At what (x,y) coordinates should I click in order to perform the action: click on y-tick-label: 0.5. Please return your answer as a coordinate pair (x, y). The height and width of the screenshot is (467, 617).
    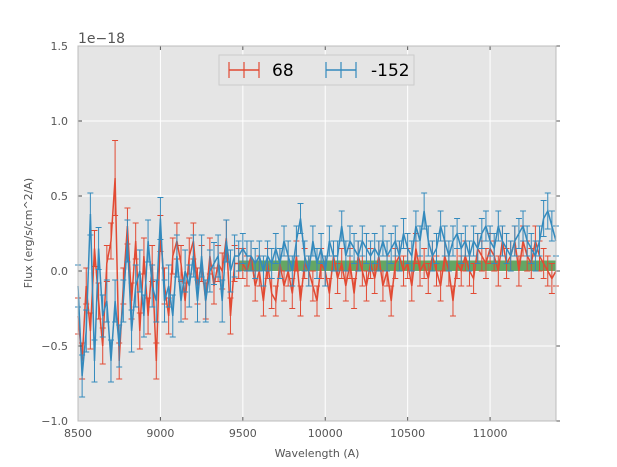
    Looking at the image, I should click on (60, 196).